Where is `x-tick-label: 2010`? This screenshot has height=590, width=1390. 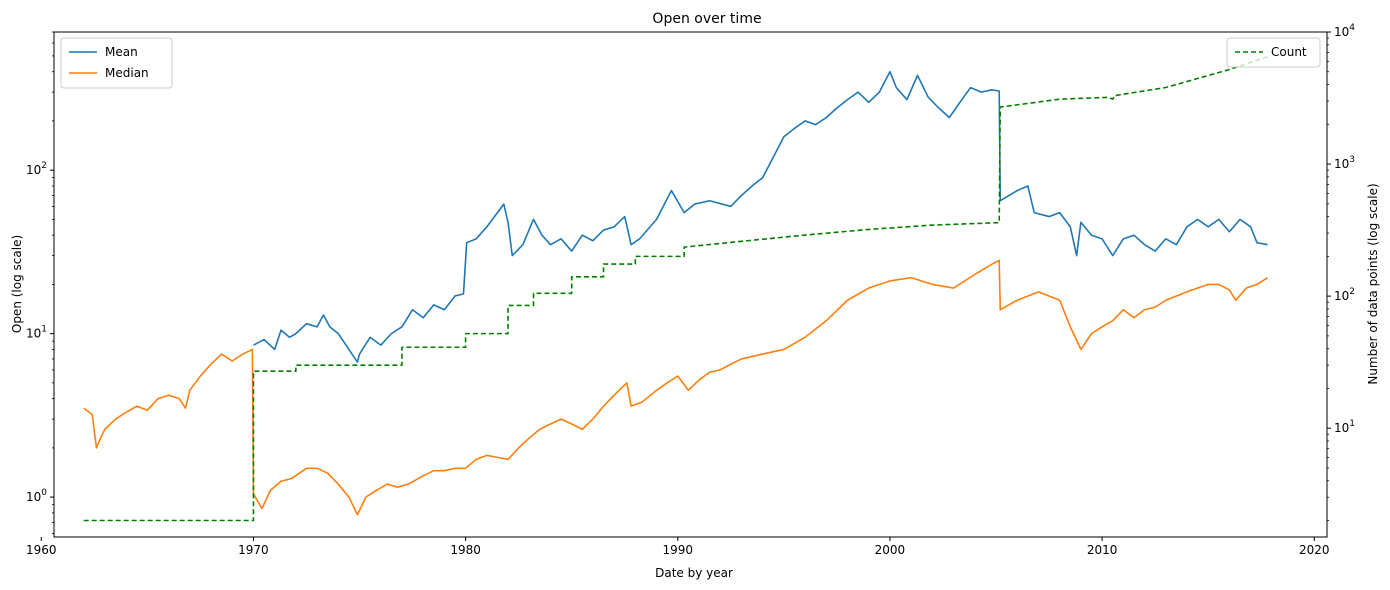
x-tick-label: 2010 is located at coordinates (1102, 550).